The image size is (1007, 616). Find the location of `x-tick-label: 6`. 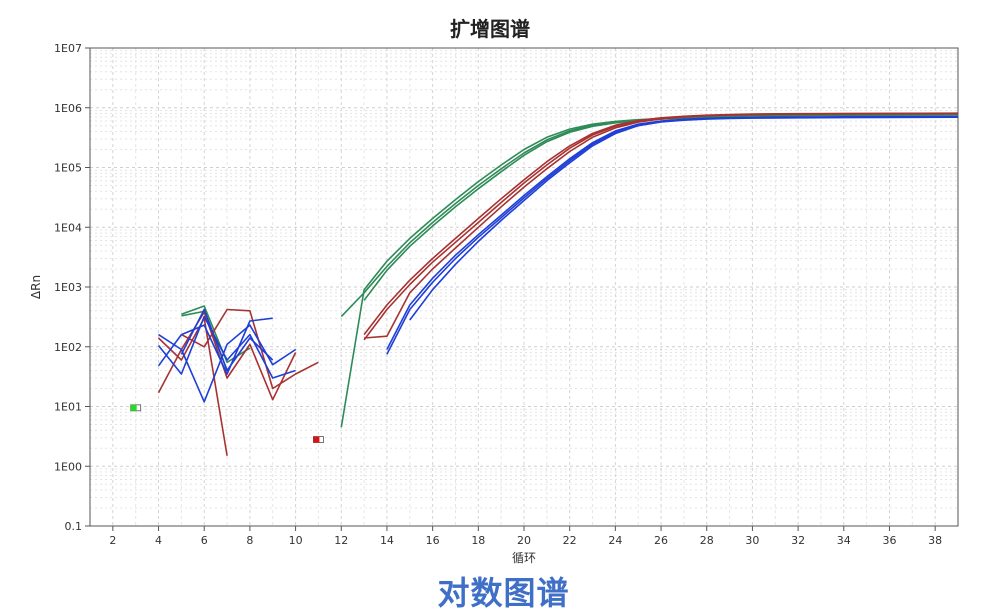

x-tick-label: 6 is located at coordinates (204, 540).